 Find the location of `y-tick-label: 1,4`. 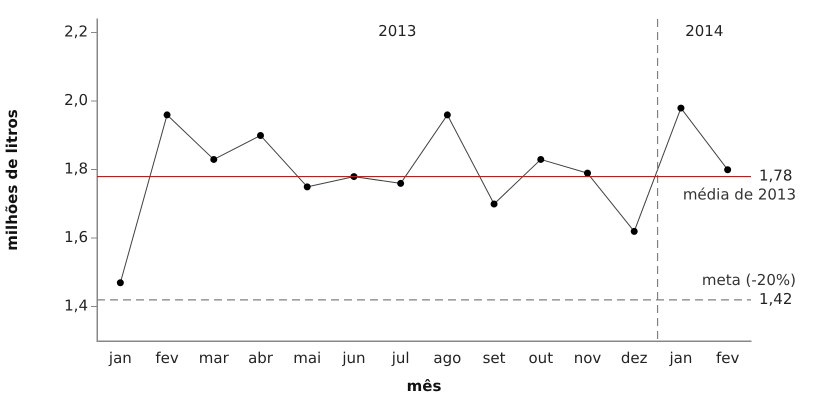

y-tick-label: 1,4 is located at coordinates (76, 305).